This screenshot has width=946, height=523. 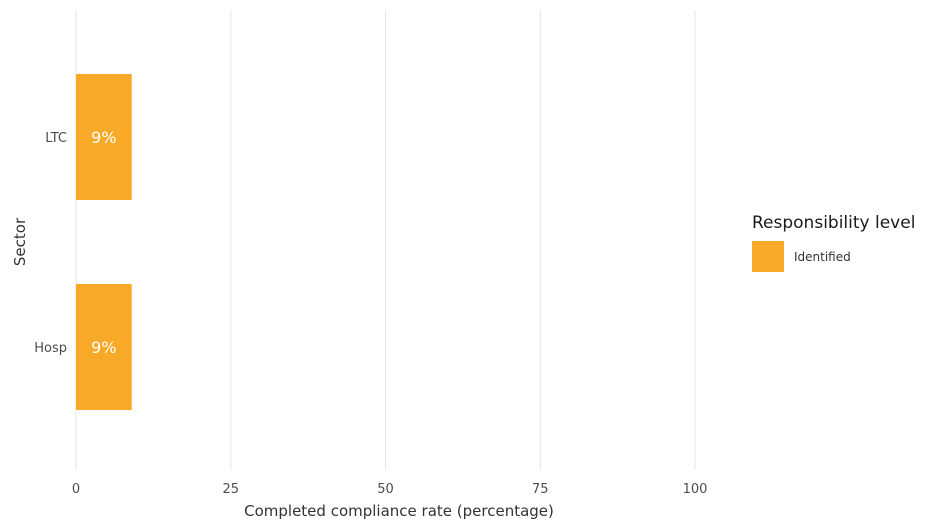 What do you see at coordinates (230, 489) in the screenshot?
I see `x-tick-label-25: 25` at bounding box center [230, 489].